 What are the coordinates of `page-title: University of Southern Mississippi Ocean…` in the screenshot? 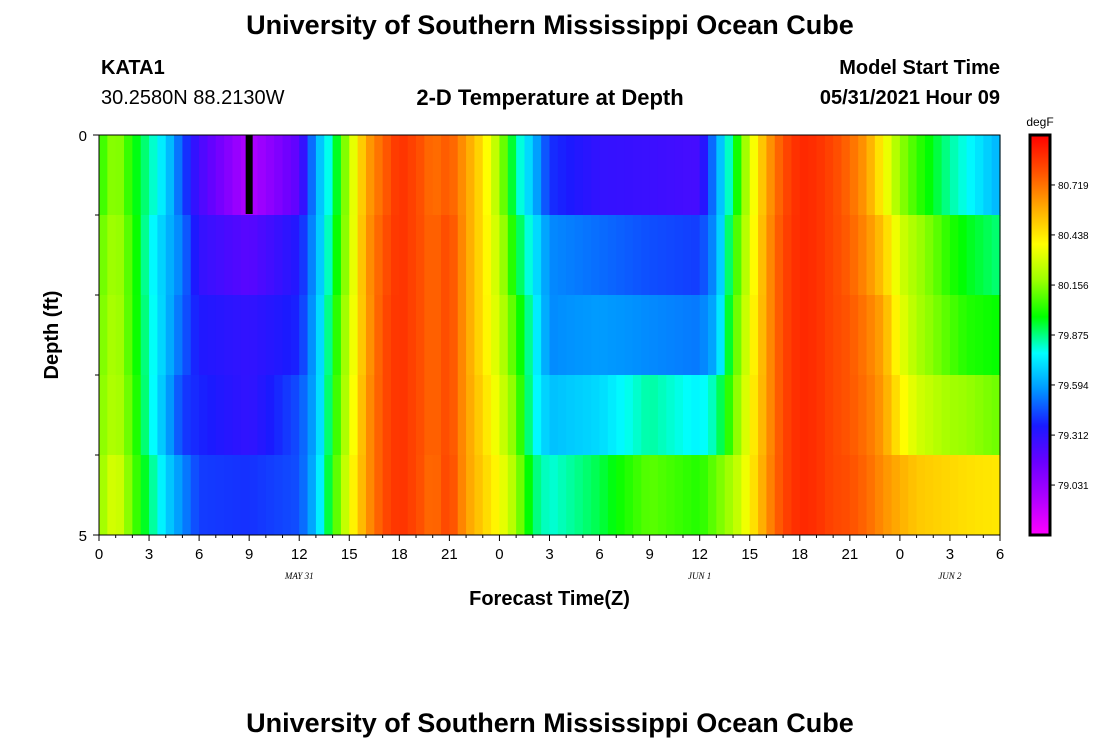 It's located at (550, 25).